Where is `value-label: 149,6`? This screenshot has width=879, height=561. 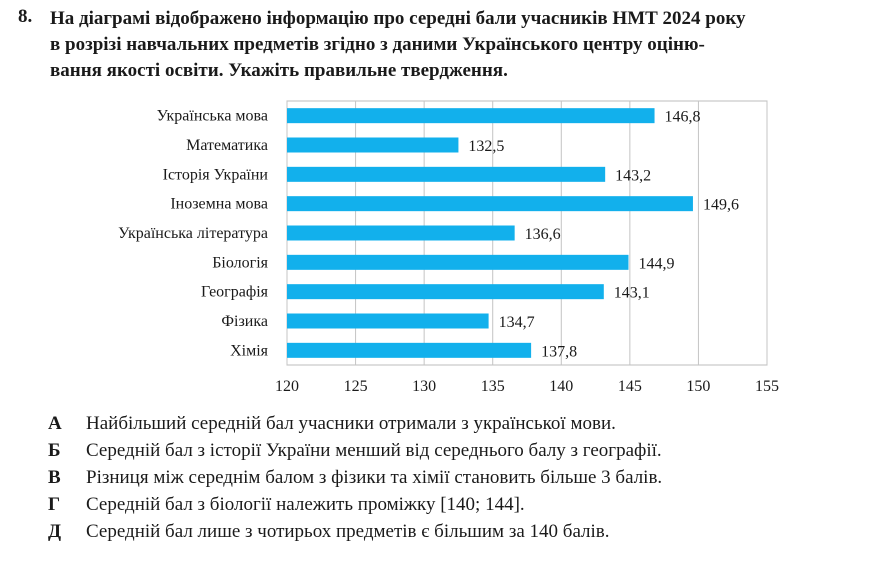 value-label: 149,6 is located at coordinates (721, 205).